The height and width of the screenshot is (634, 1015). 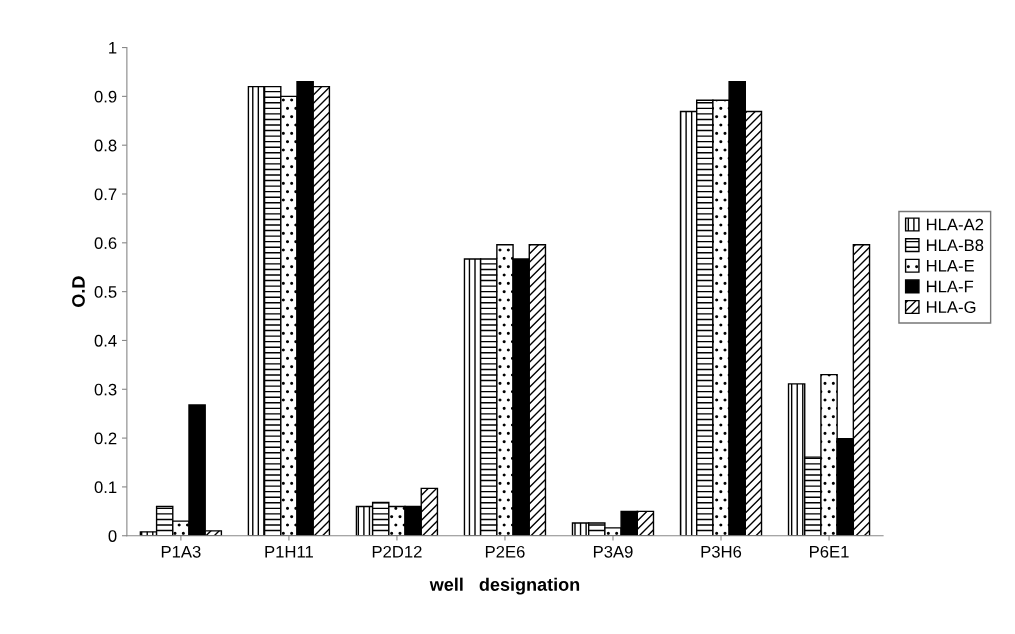 What do you see at coordinates (504, 586) in the screenshot?
I see `x-axis-title: well designation` at bounding box center [504, 586].